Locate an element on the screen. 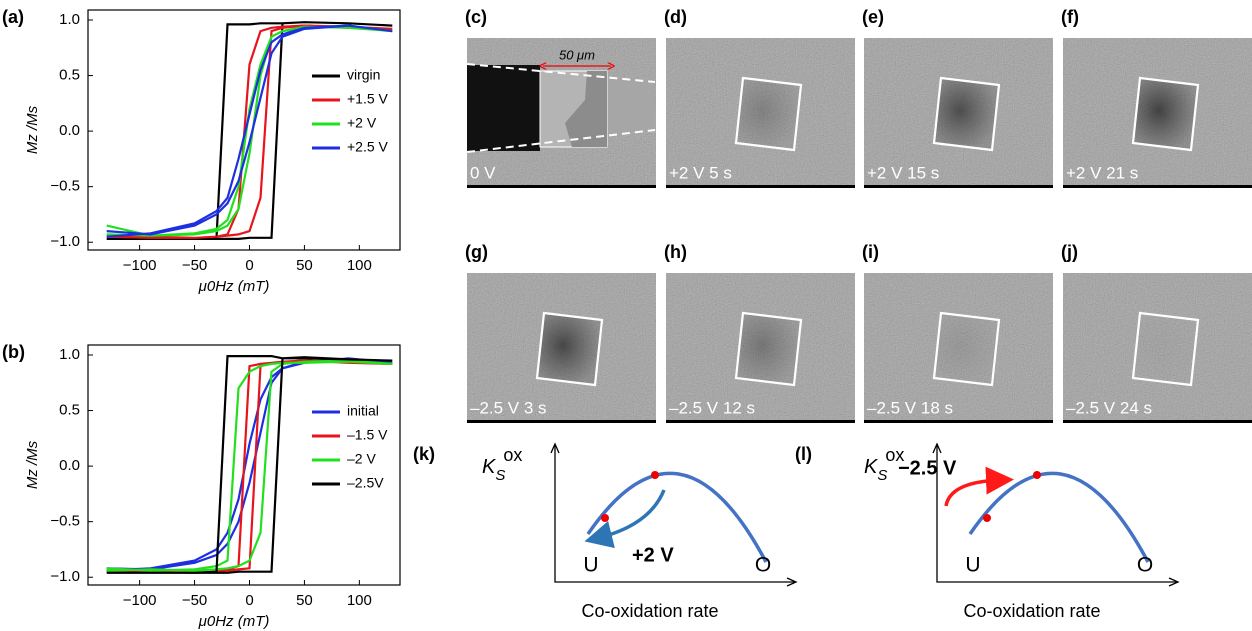 The width and height of the screenshot is (1252, 631). legend-label: +2 V is located at coordinates (362, 123).